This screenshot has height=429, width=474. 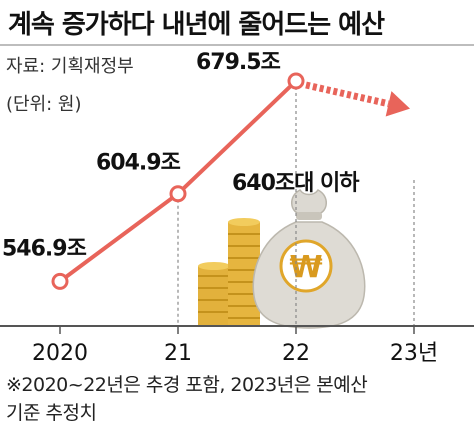 What do you see at coordinates (229, 272) in the screenshot?
I see `coin-stacks-icon` at bounding box center [229, 272].